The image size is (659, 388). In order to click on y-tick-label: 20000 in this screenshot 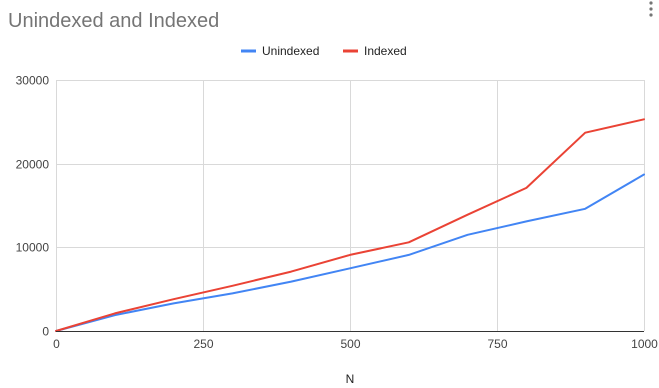, I will do `click(33, 165)`.